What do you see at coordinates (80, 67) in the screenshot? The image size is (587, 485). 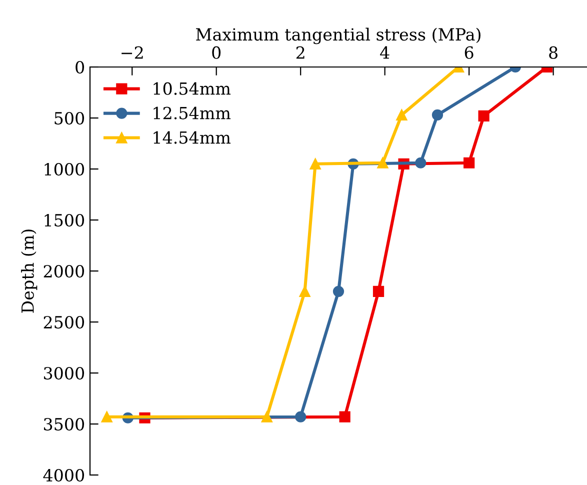 I see `y-tick-label: 0` at bounding box center [80, 67].